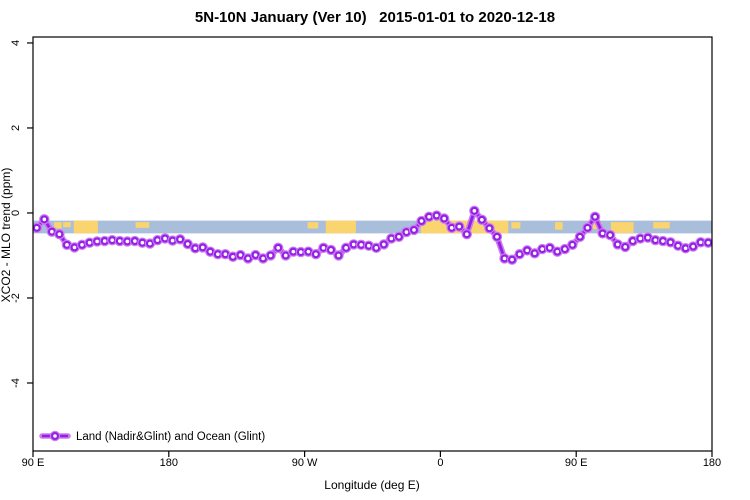  What do you see at coordinates (16, 213) in the screenshot?
I see `y-tick-label: 0` at bounding box center [16, 213].